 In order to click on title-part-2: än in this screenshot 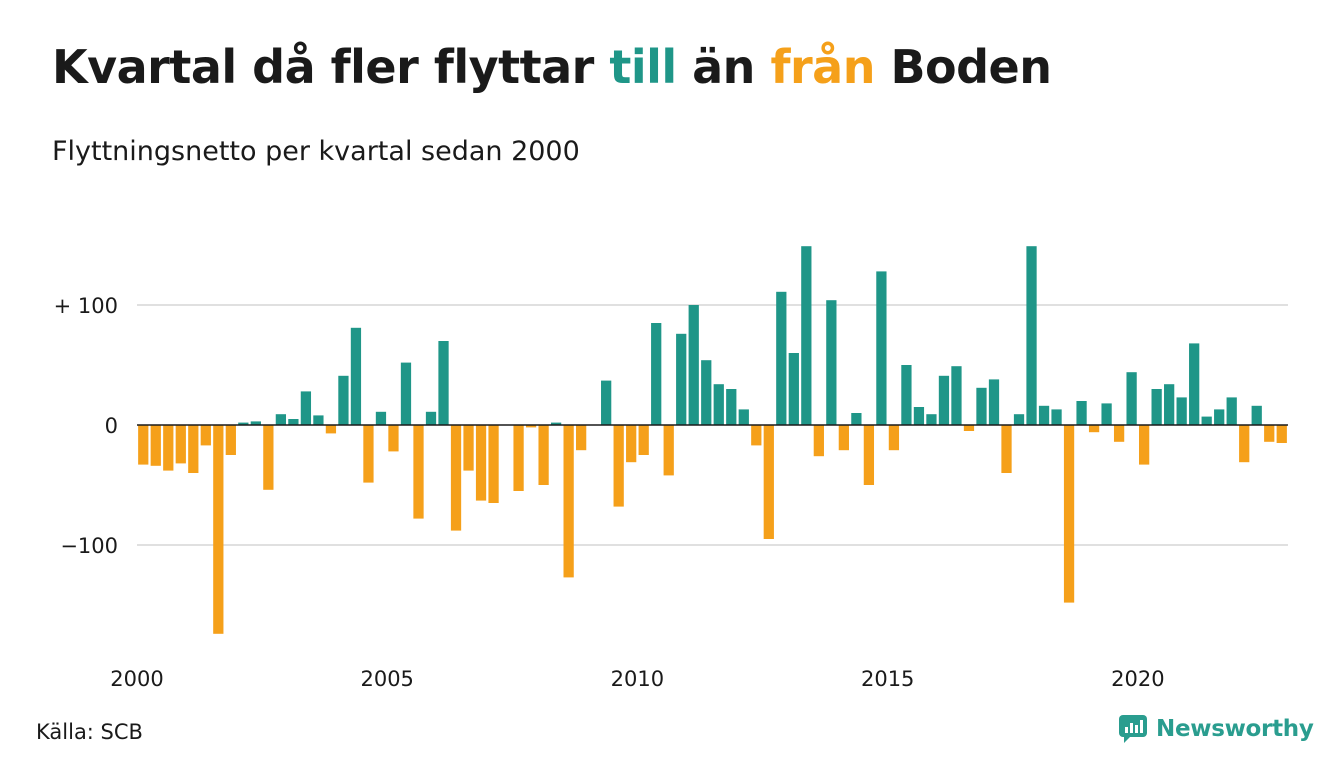, I will do `click(723, 67)`.